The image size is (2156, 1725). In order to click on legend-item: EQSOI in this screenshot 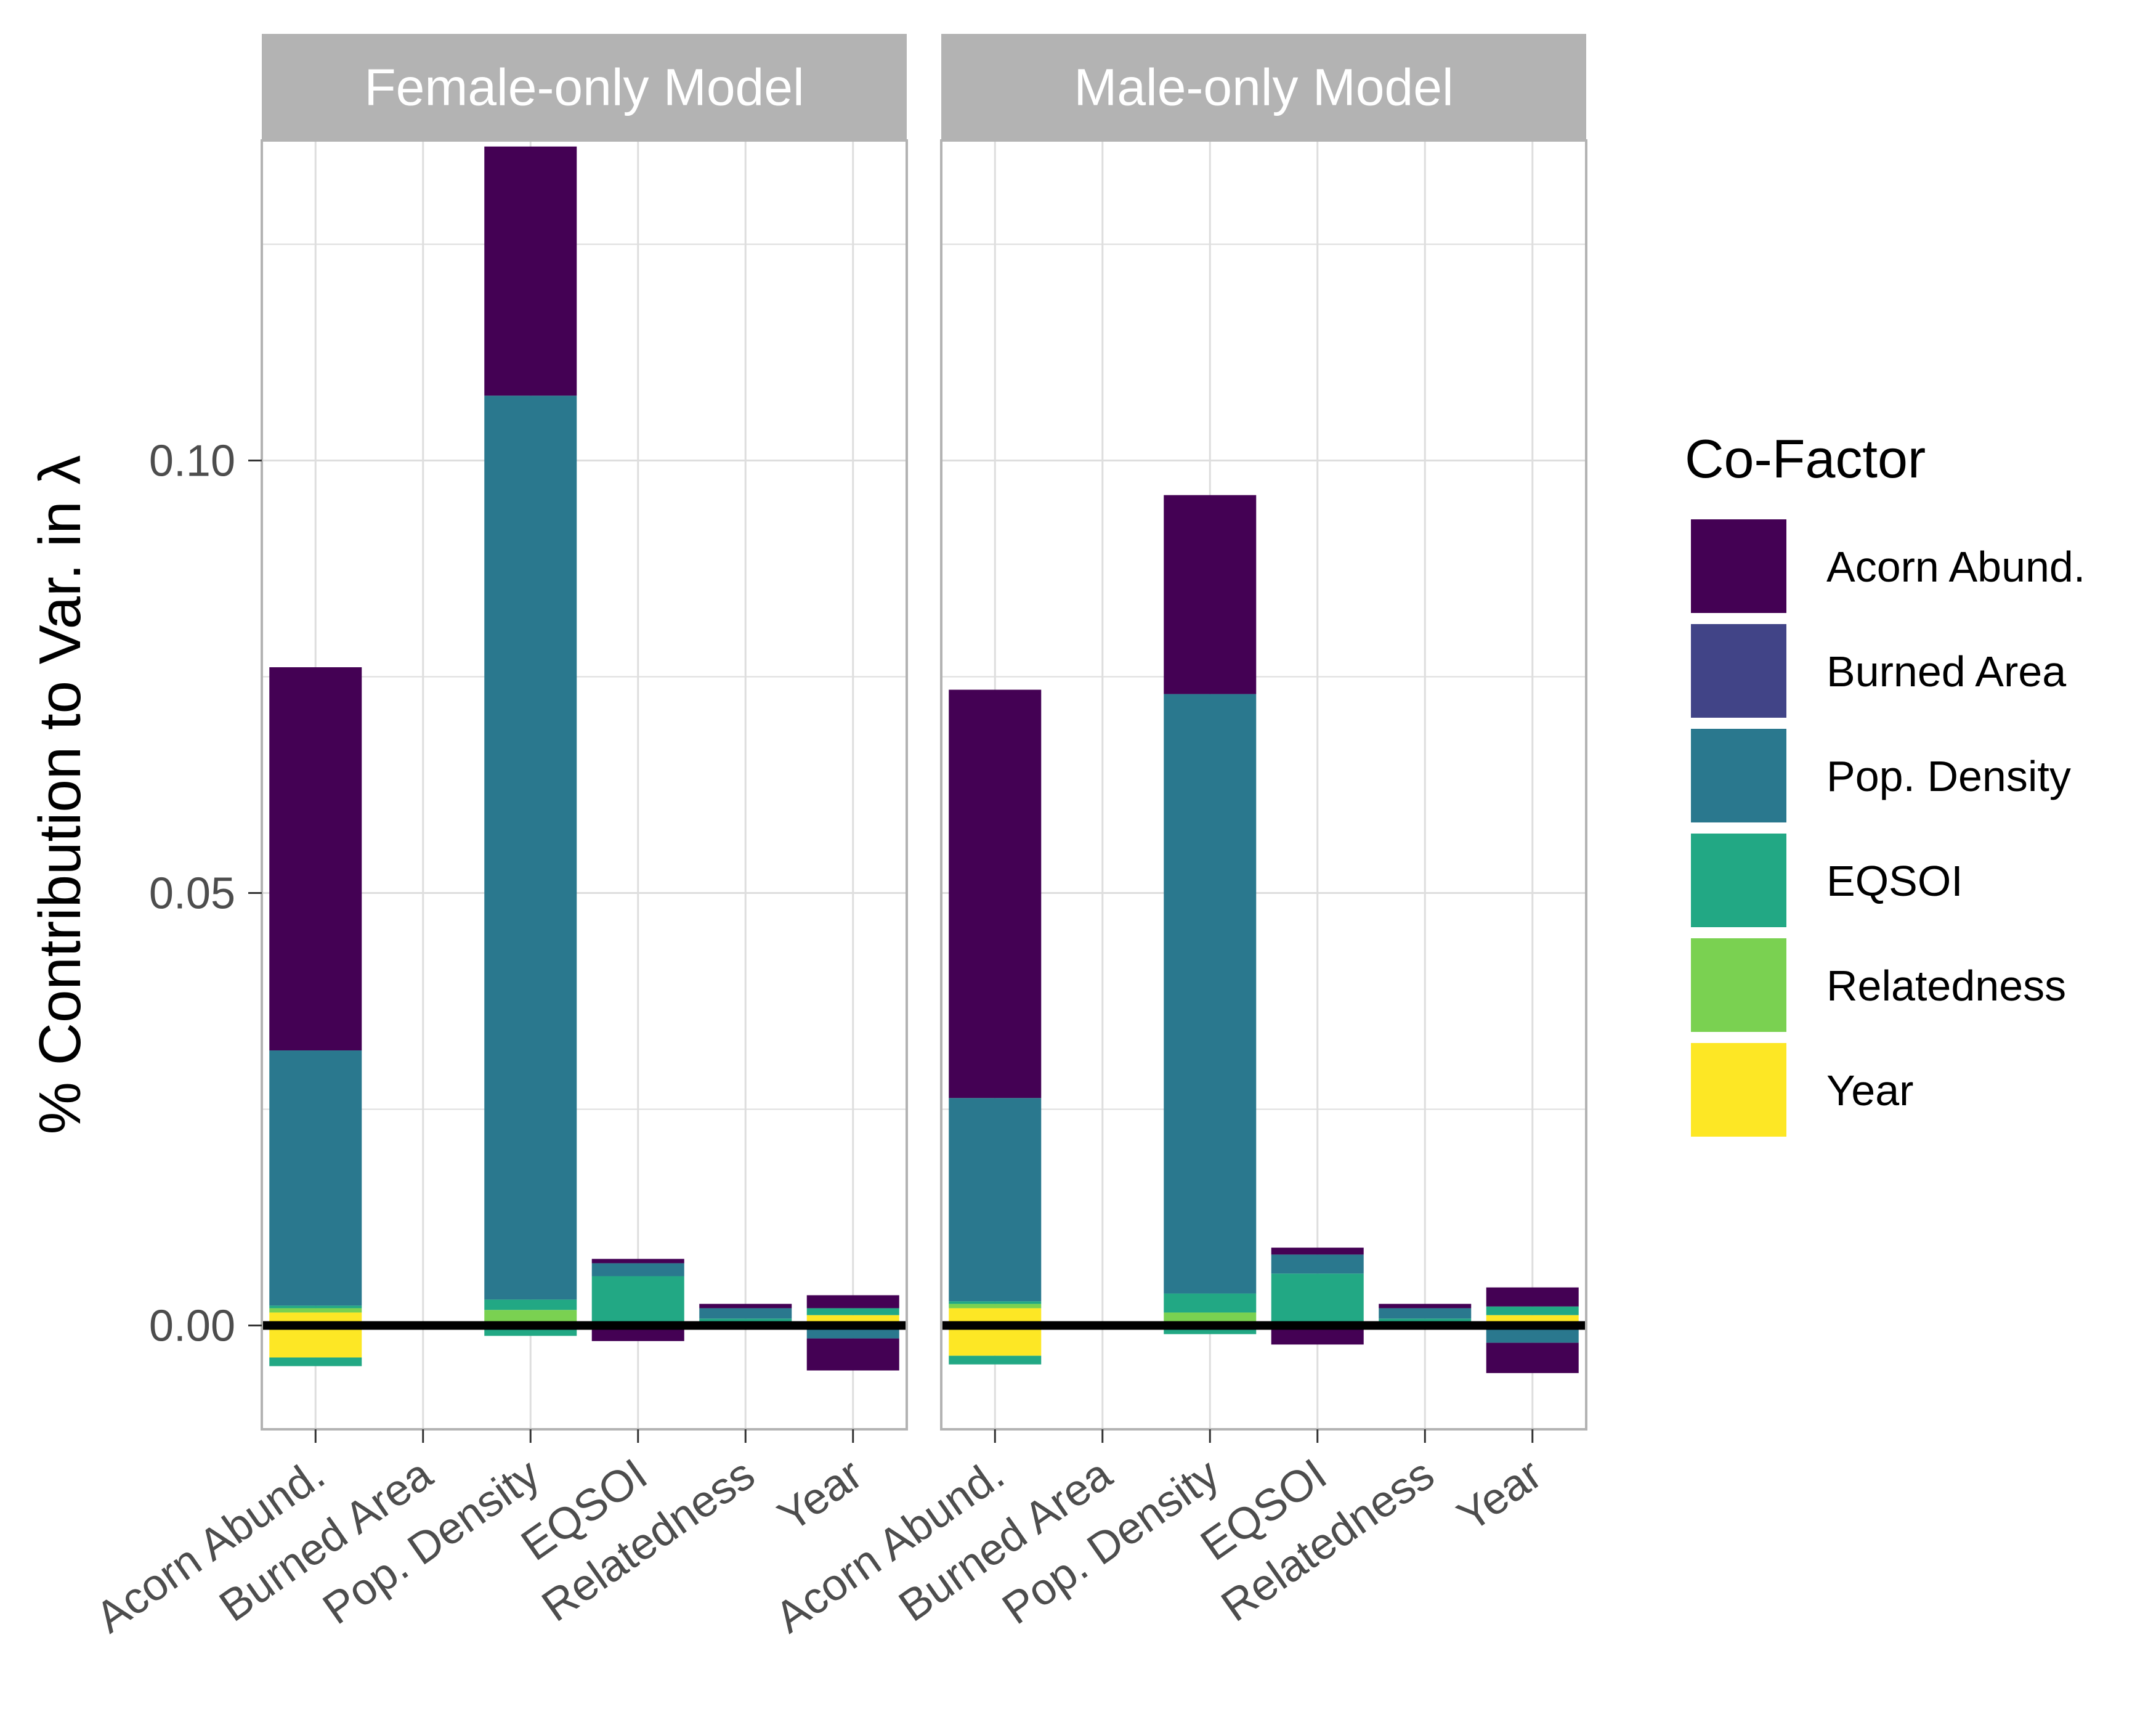, I will do `click(1827, 881)`.